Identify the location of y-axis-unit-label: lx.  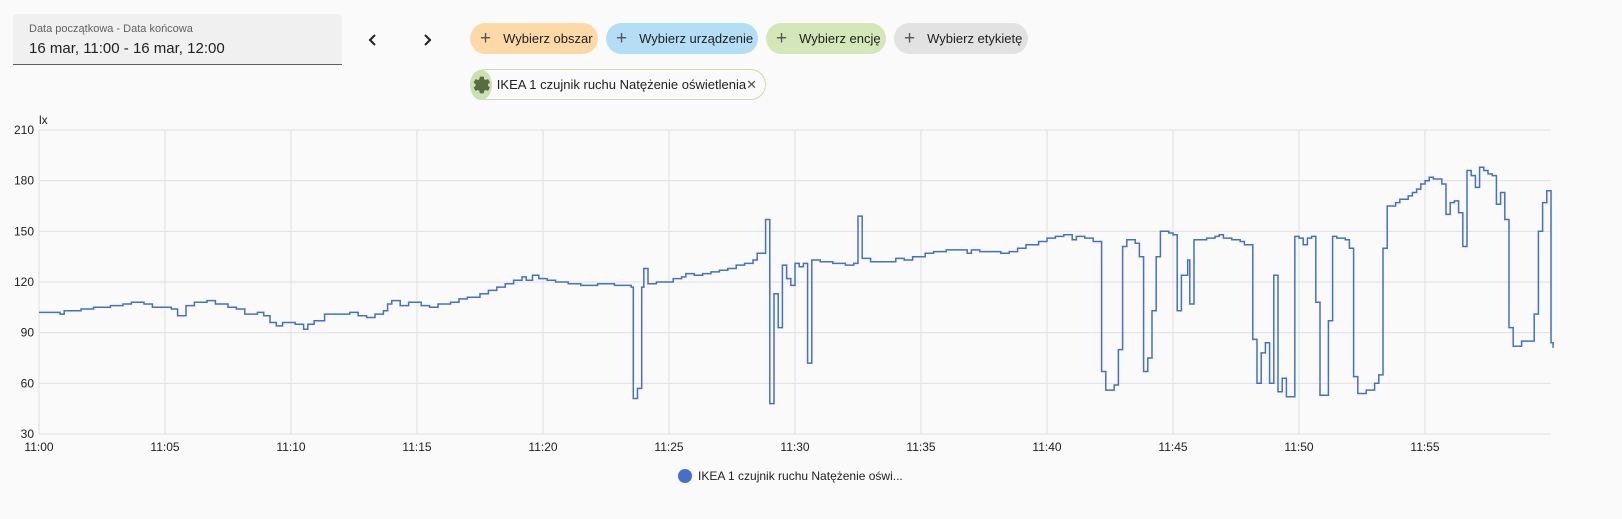
(43, 120).